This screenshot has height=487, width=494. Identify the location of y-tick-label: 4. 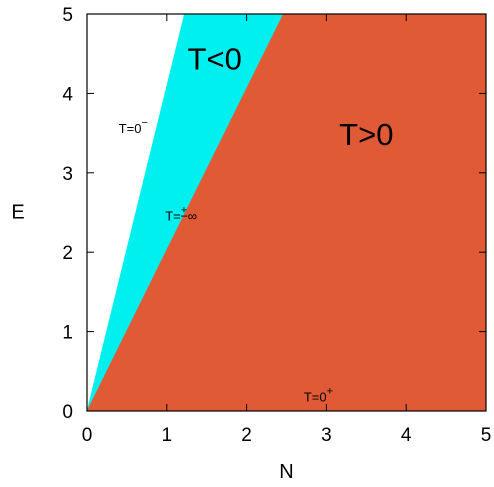
(67, 94).